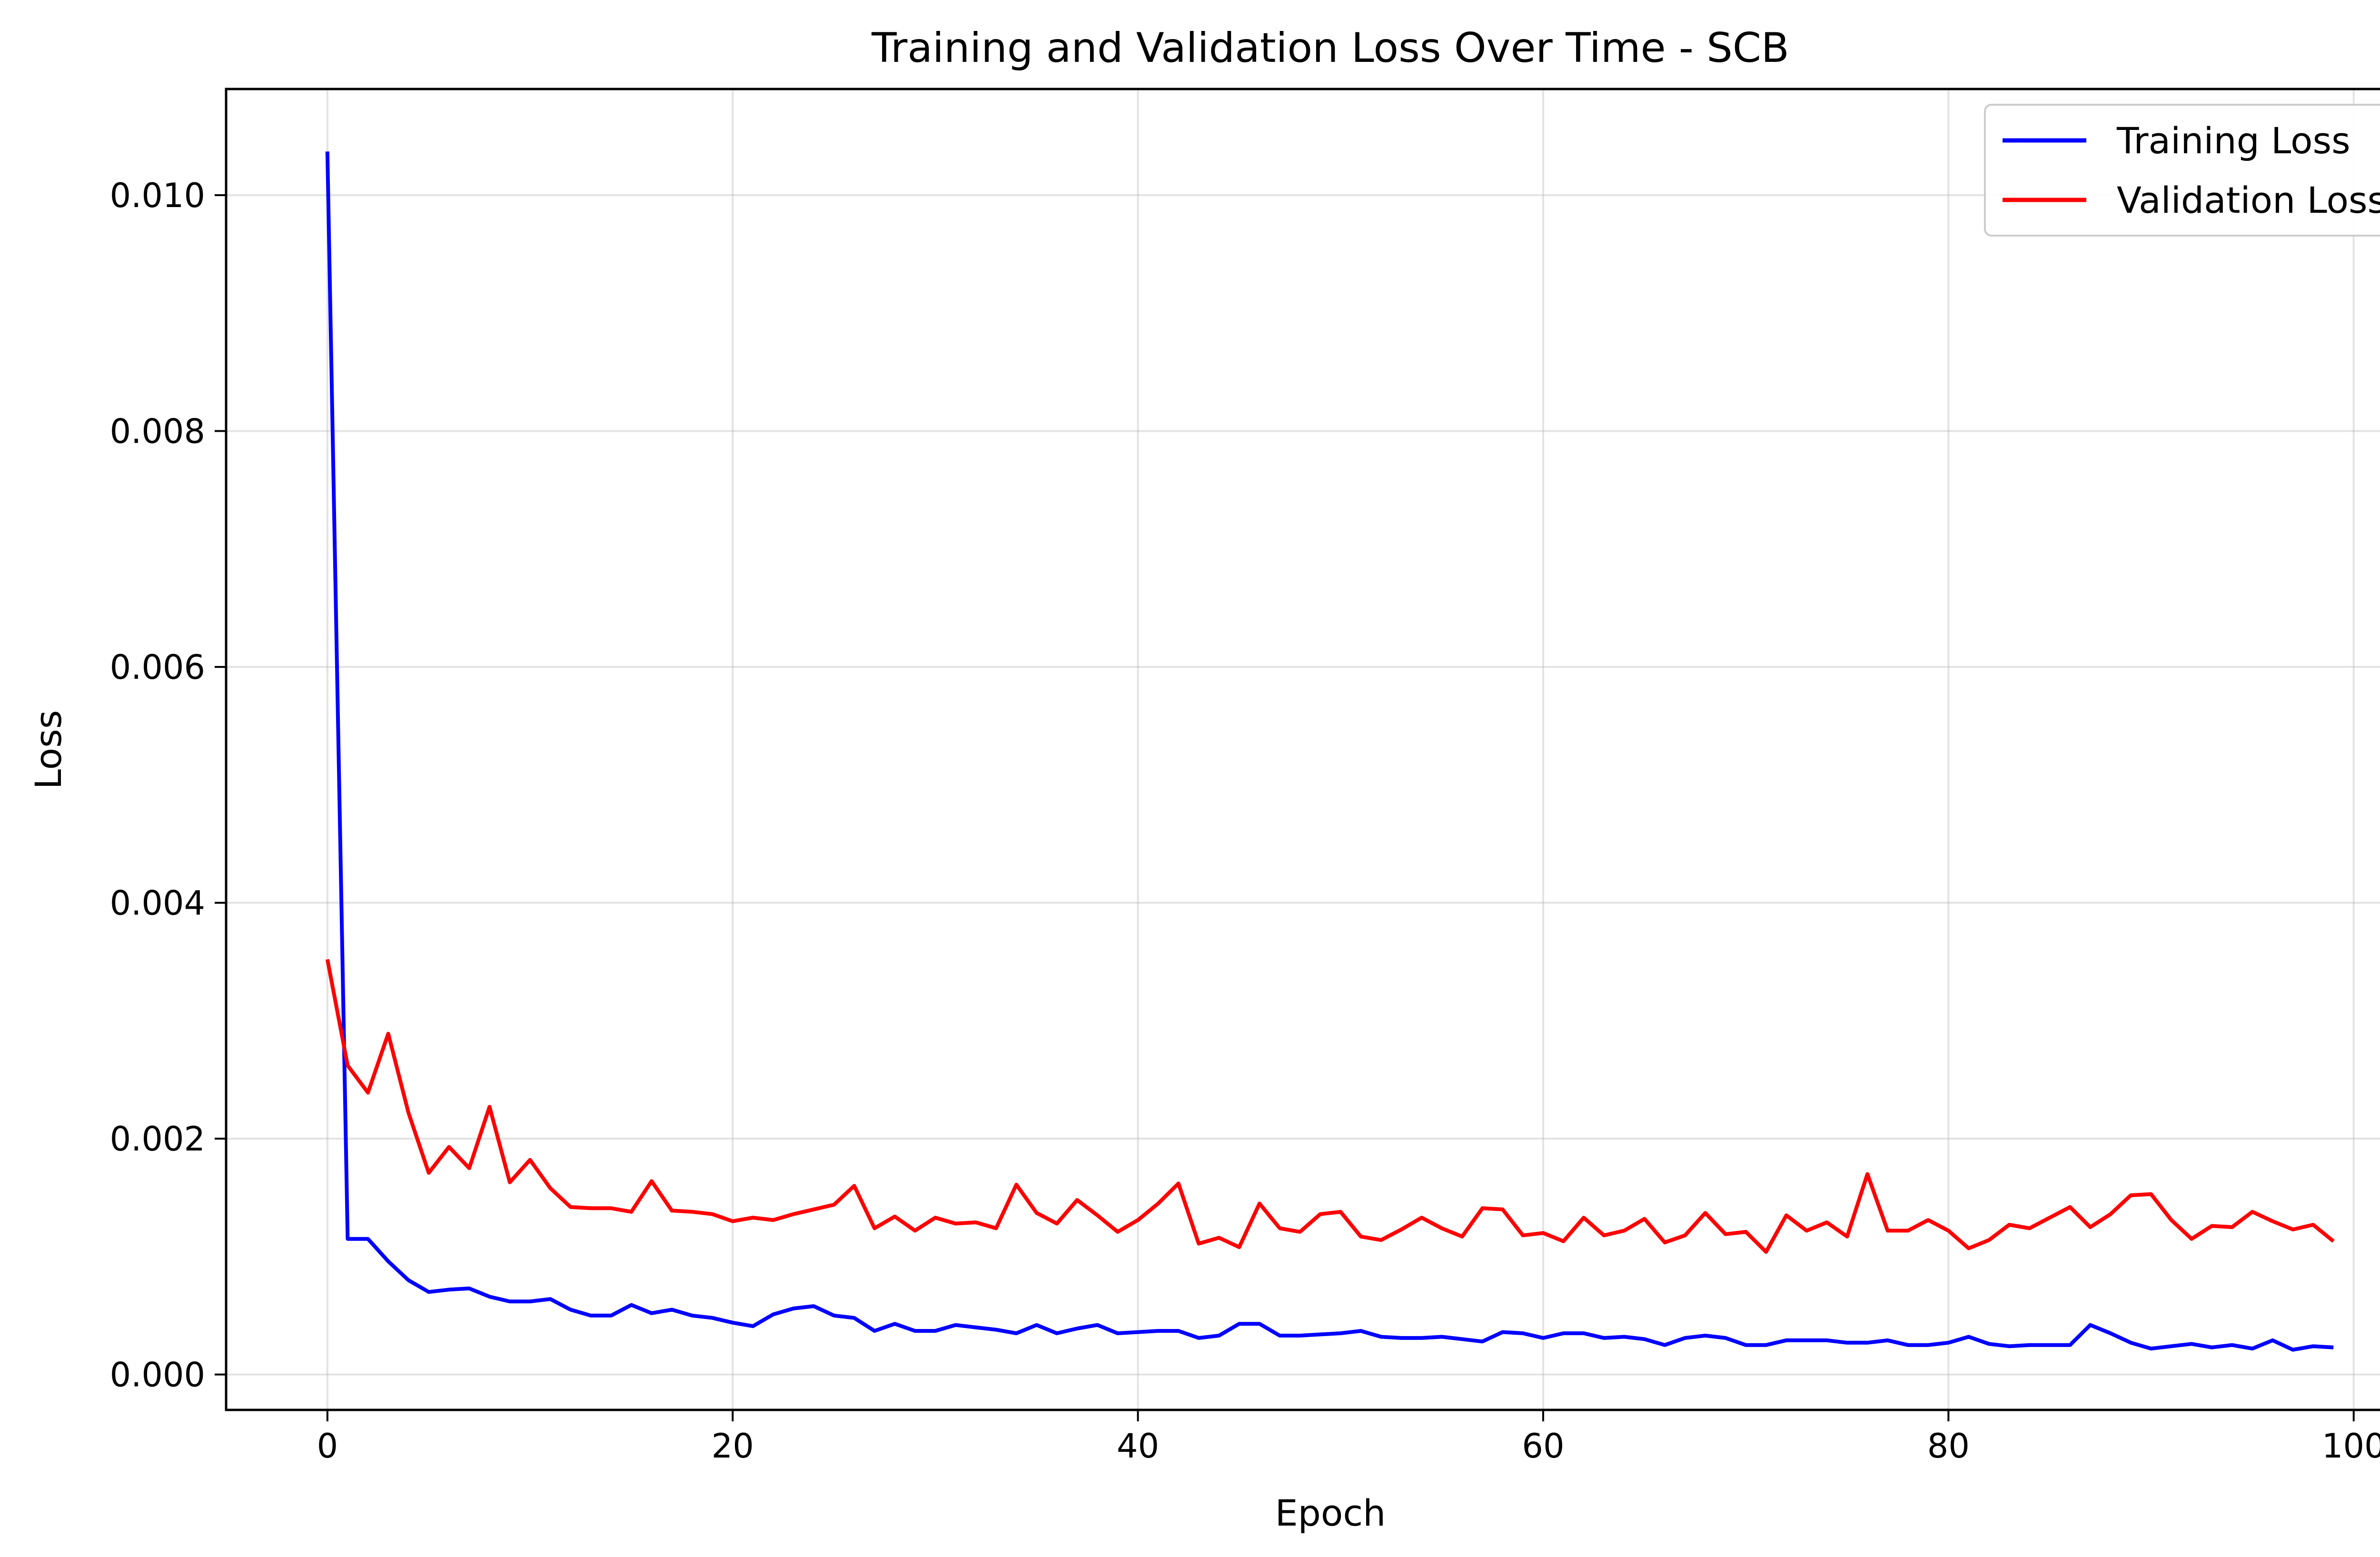  I want to click on x-tick-label: 60, so click(1543, 1447).